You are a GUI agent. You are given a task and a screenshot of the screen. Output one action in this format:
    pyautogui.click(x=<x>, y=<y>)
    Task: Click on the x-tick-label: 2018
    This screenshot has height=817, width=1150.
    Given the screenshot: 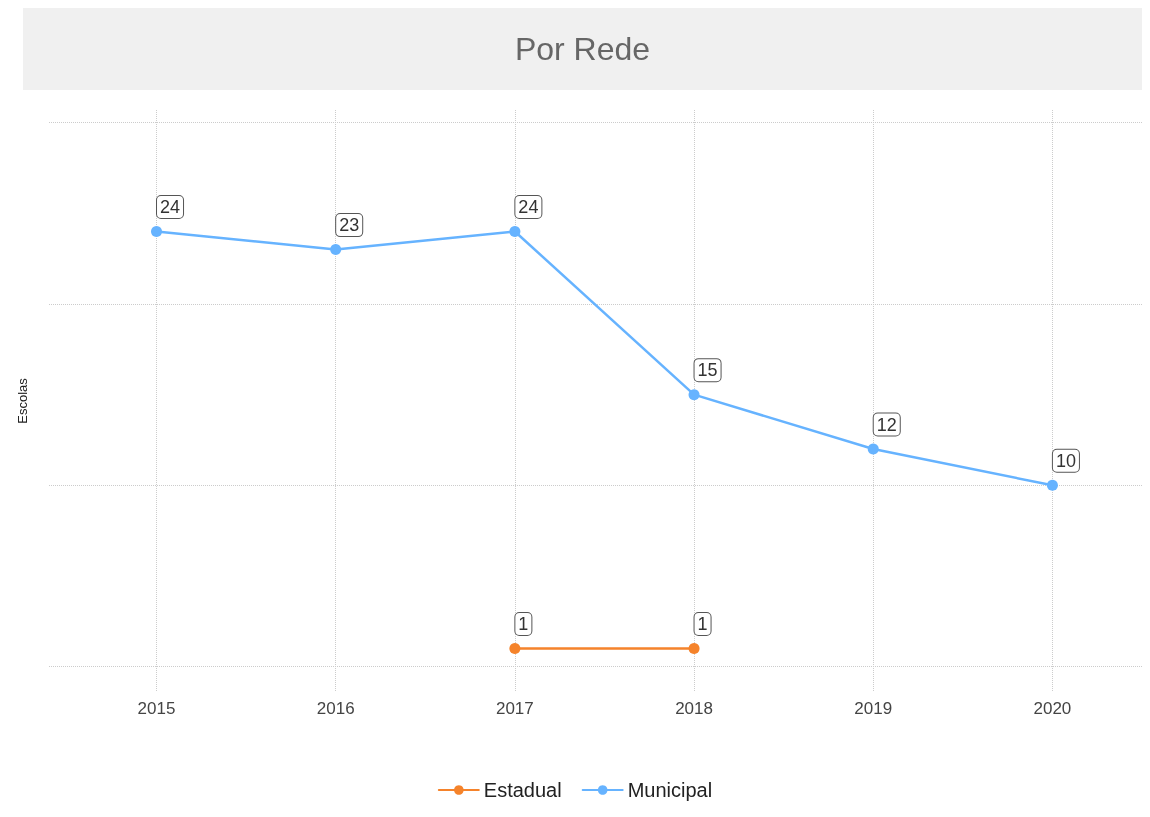 What is the action you would take?
    pyautogui.click(x=694, y=708)
    